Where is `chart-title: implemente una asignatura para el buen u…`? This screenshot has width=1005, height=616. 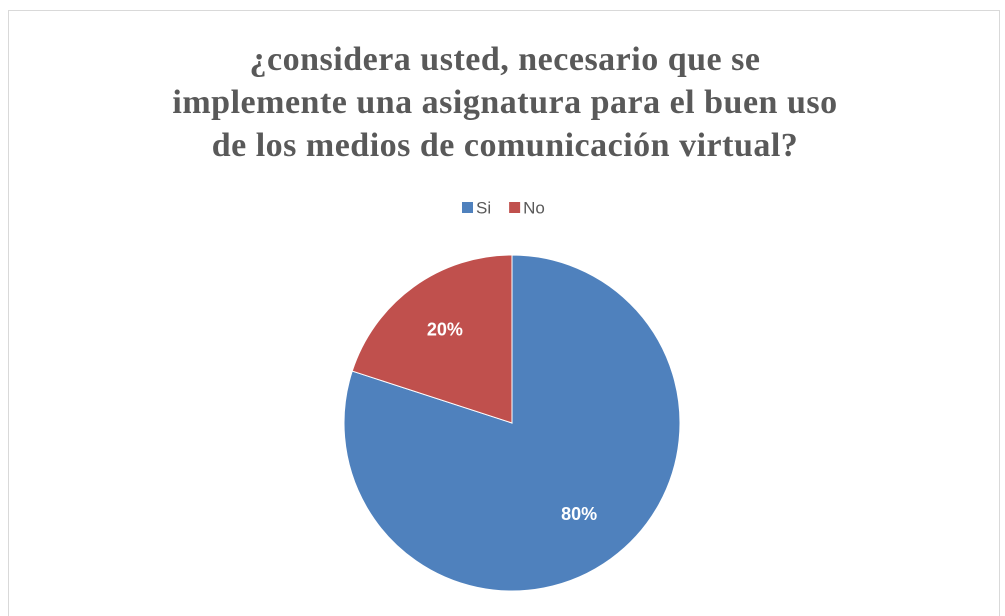 chart-title: implemente una asignatura para el buen u… is located at coordinates (504, 102).